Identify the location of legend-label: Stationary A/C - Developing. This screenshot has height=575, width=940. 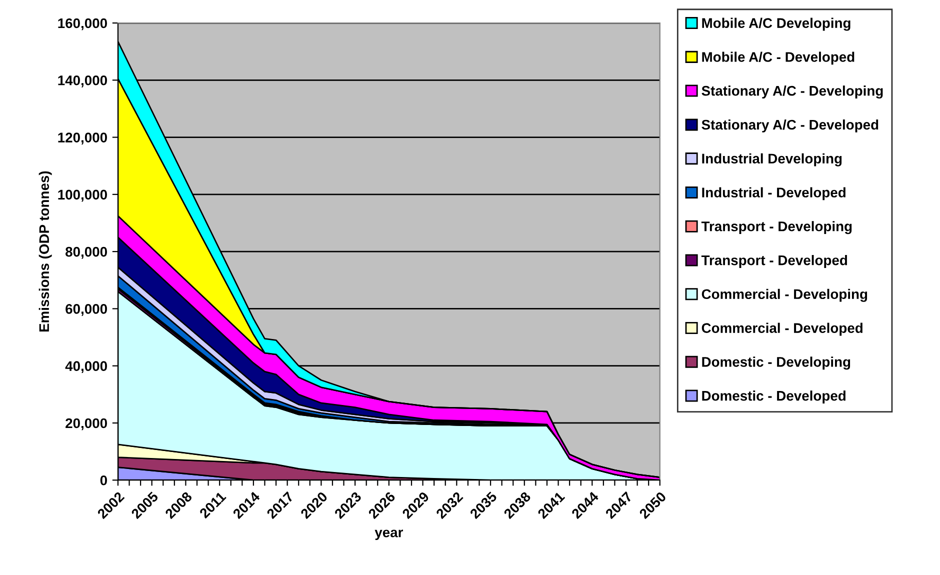
(792, 92).